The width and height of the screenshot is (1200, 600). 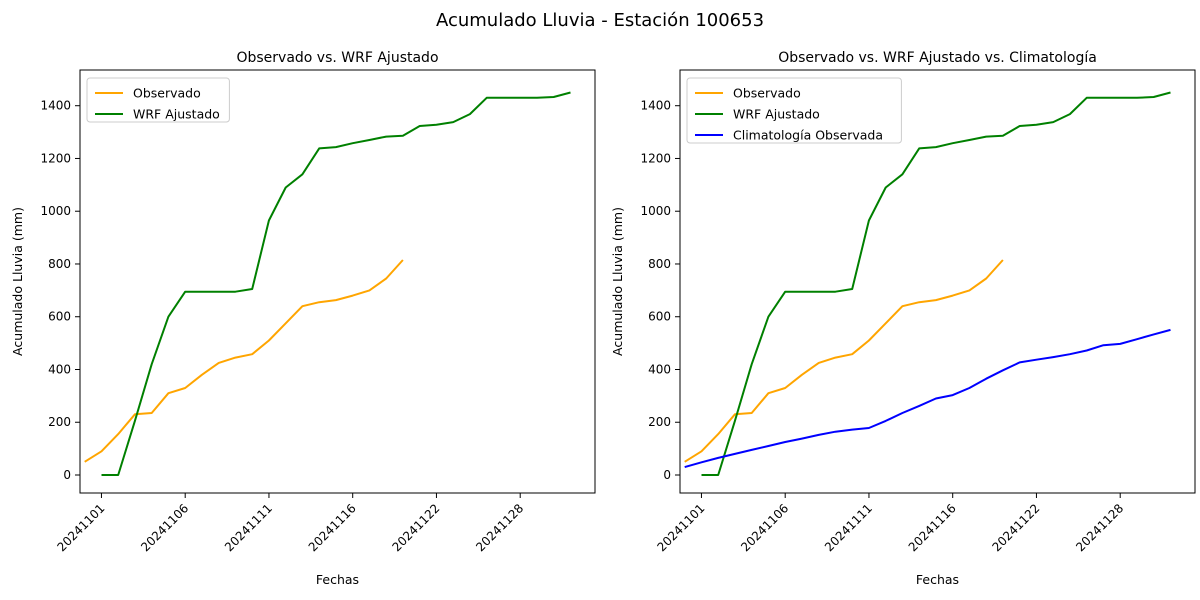 What do you see at coordinates (337, 58) in the screenshot?
I see `chart-title: Observado vs. WRF Ajustado` at bounding box center [337, 58].